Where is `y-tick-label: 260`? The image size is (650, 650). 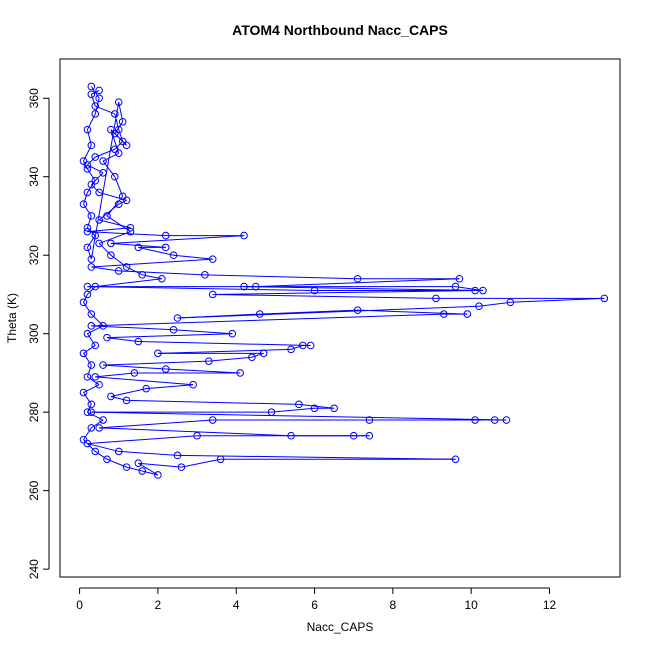
y-tick-label: 260 is located at coordinates (34, 490).